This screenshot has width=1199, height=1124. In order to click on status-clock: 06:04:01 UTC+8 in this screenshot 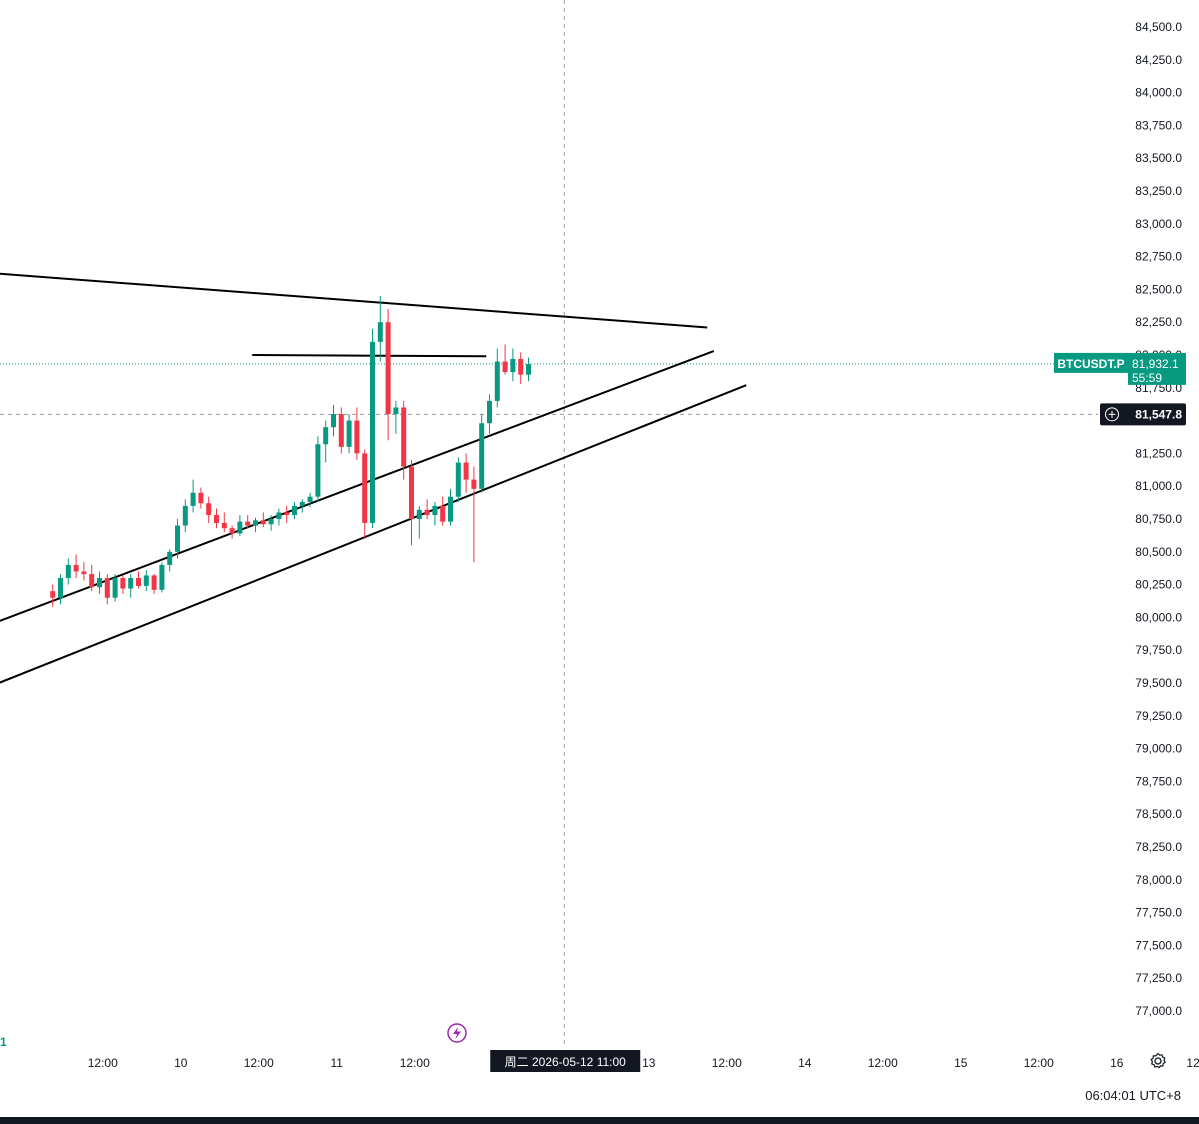, I will do `click(1133, 1095)`.